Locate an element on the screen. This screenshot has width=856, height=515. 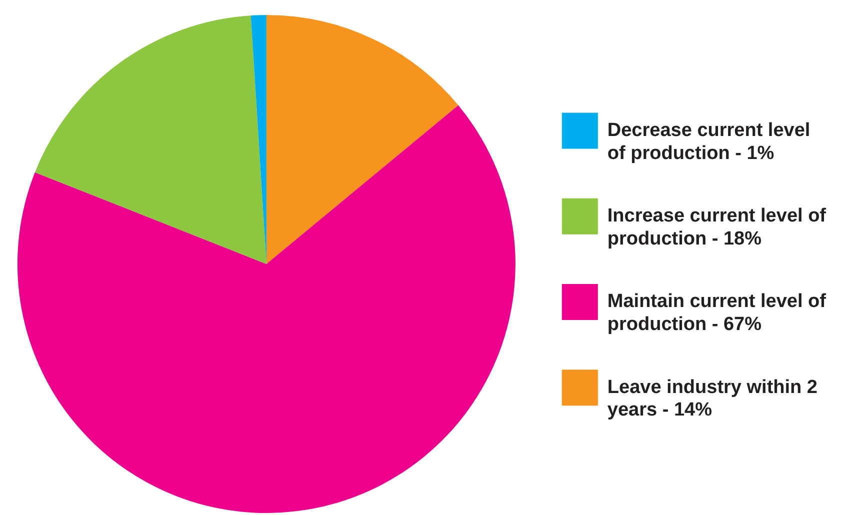
legend-label: Decrease current level of production - 1% is located at coordinates (708, 142).